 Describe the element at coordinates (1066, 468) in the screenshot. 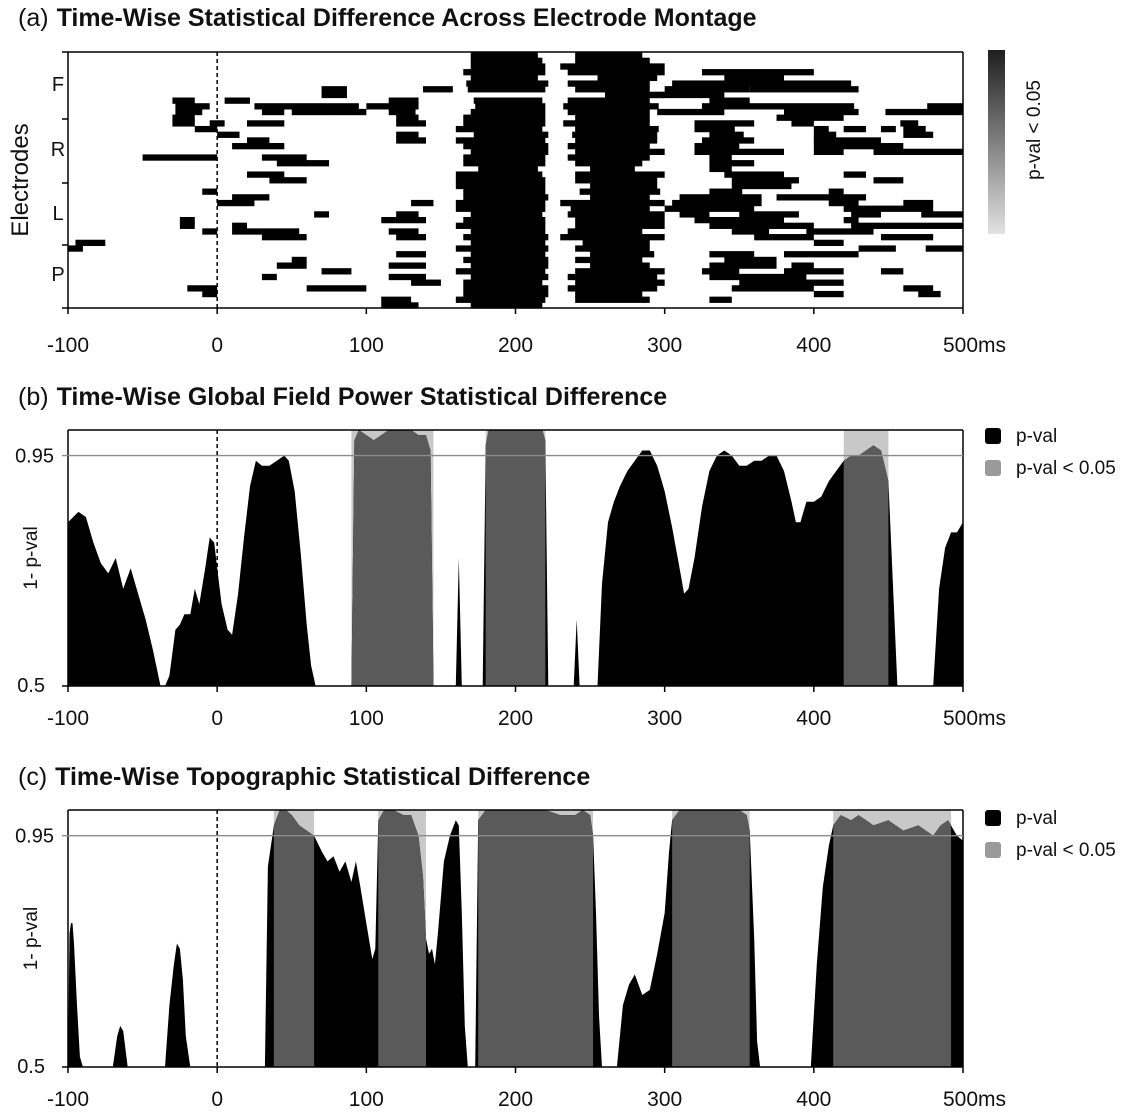

I see `legend-label: p-val < 0.05` at that location.